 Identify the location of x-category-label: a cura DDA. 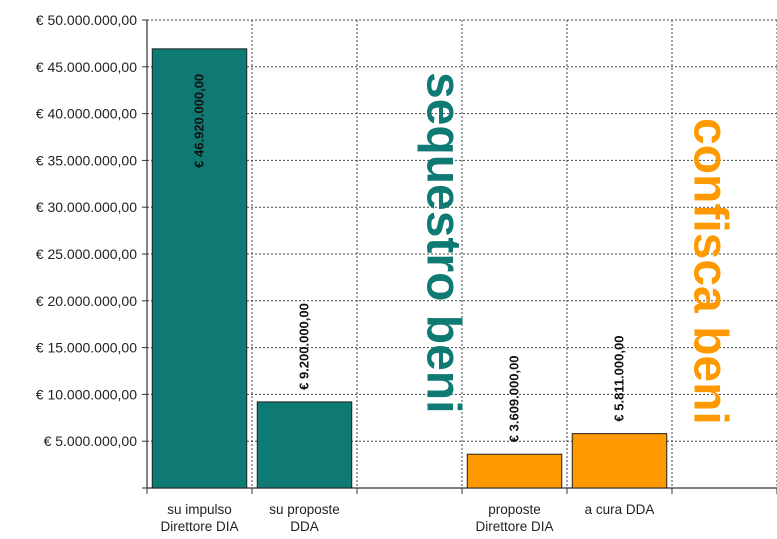
(620, 509).